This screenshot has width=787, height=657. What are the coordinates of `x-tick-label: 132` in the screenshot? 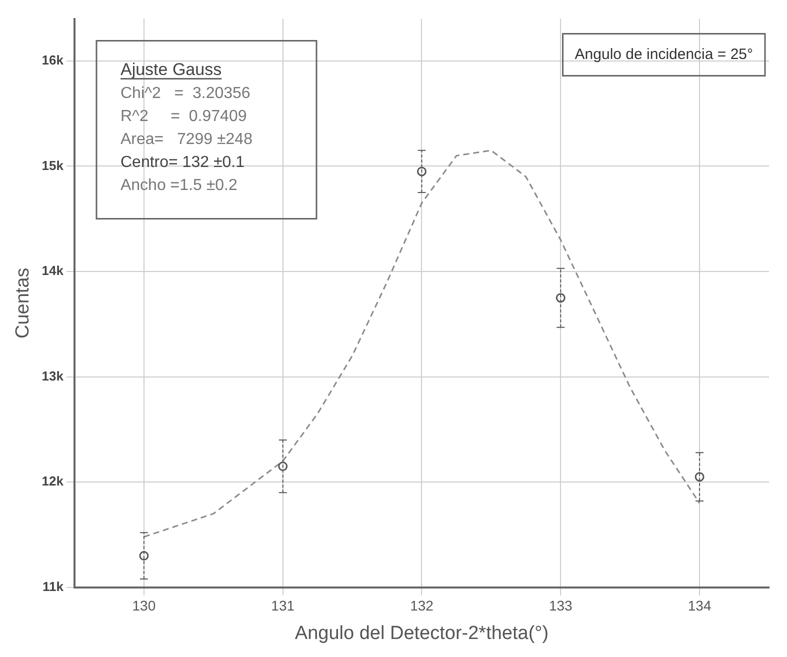 It's located at (422, 606).